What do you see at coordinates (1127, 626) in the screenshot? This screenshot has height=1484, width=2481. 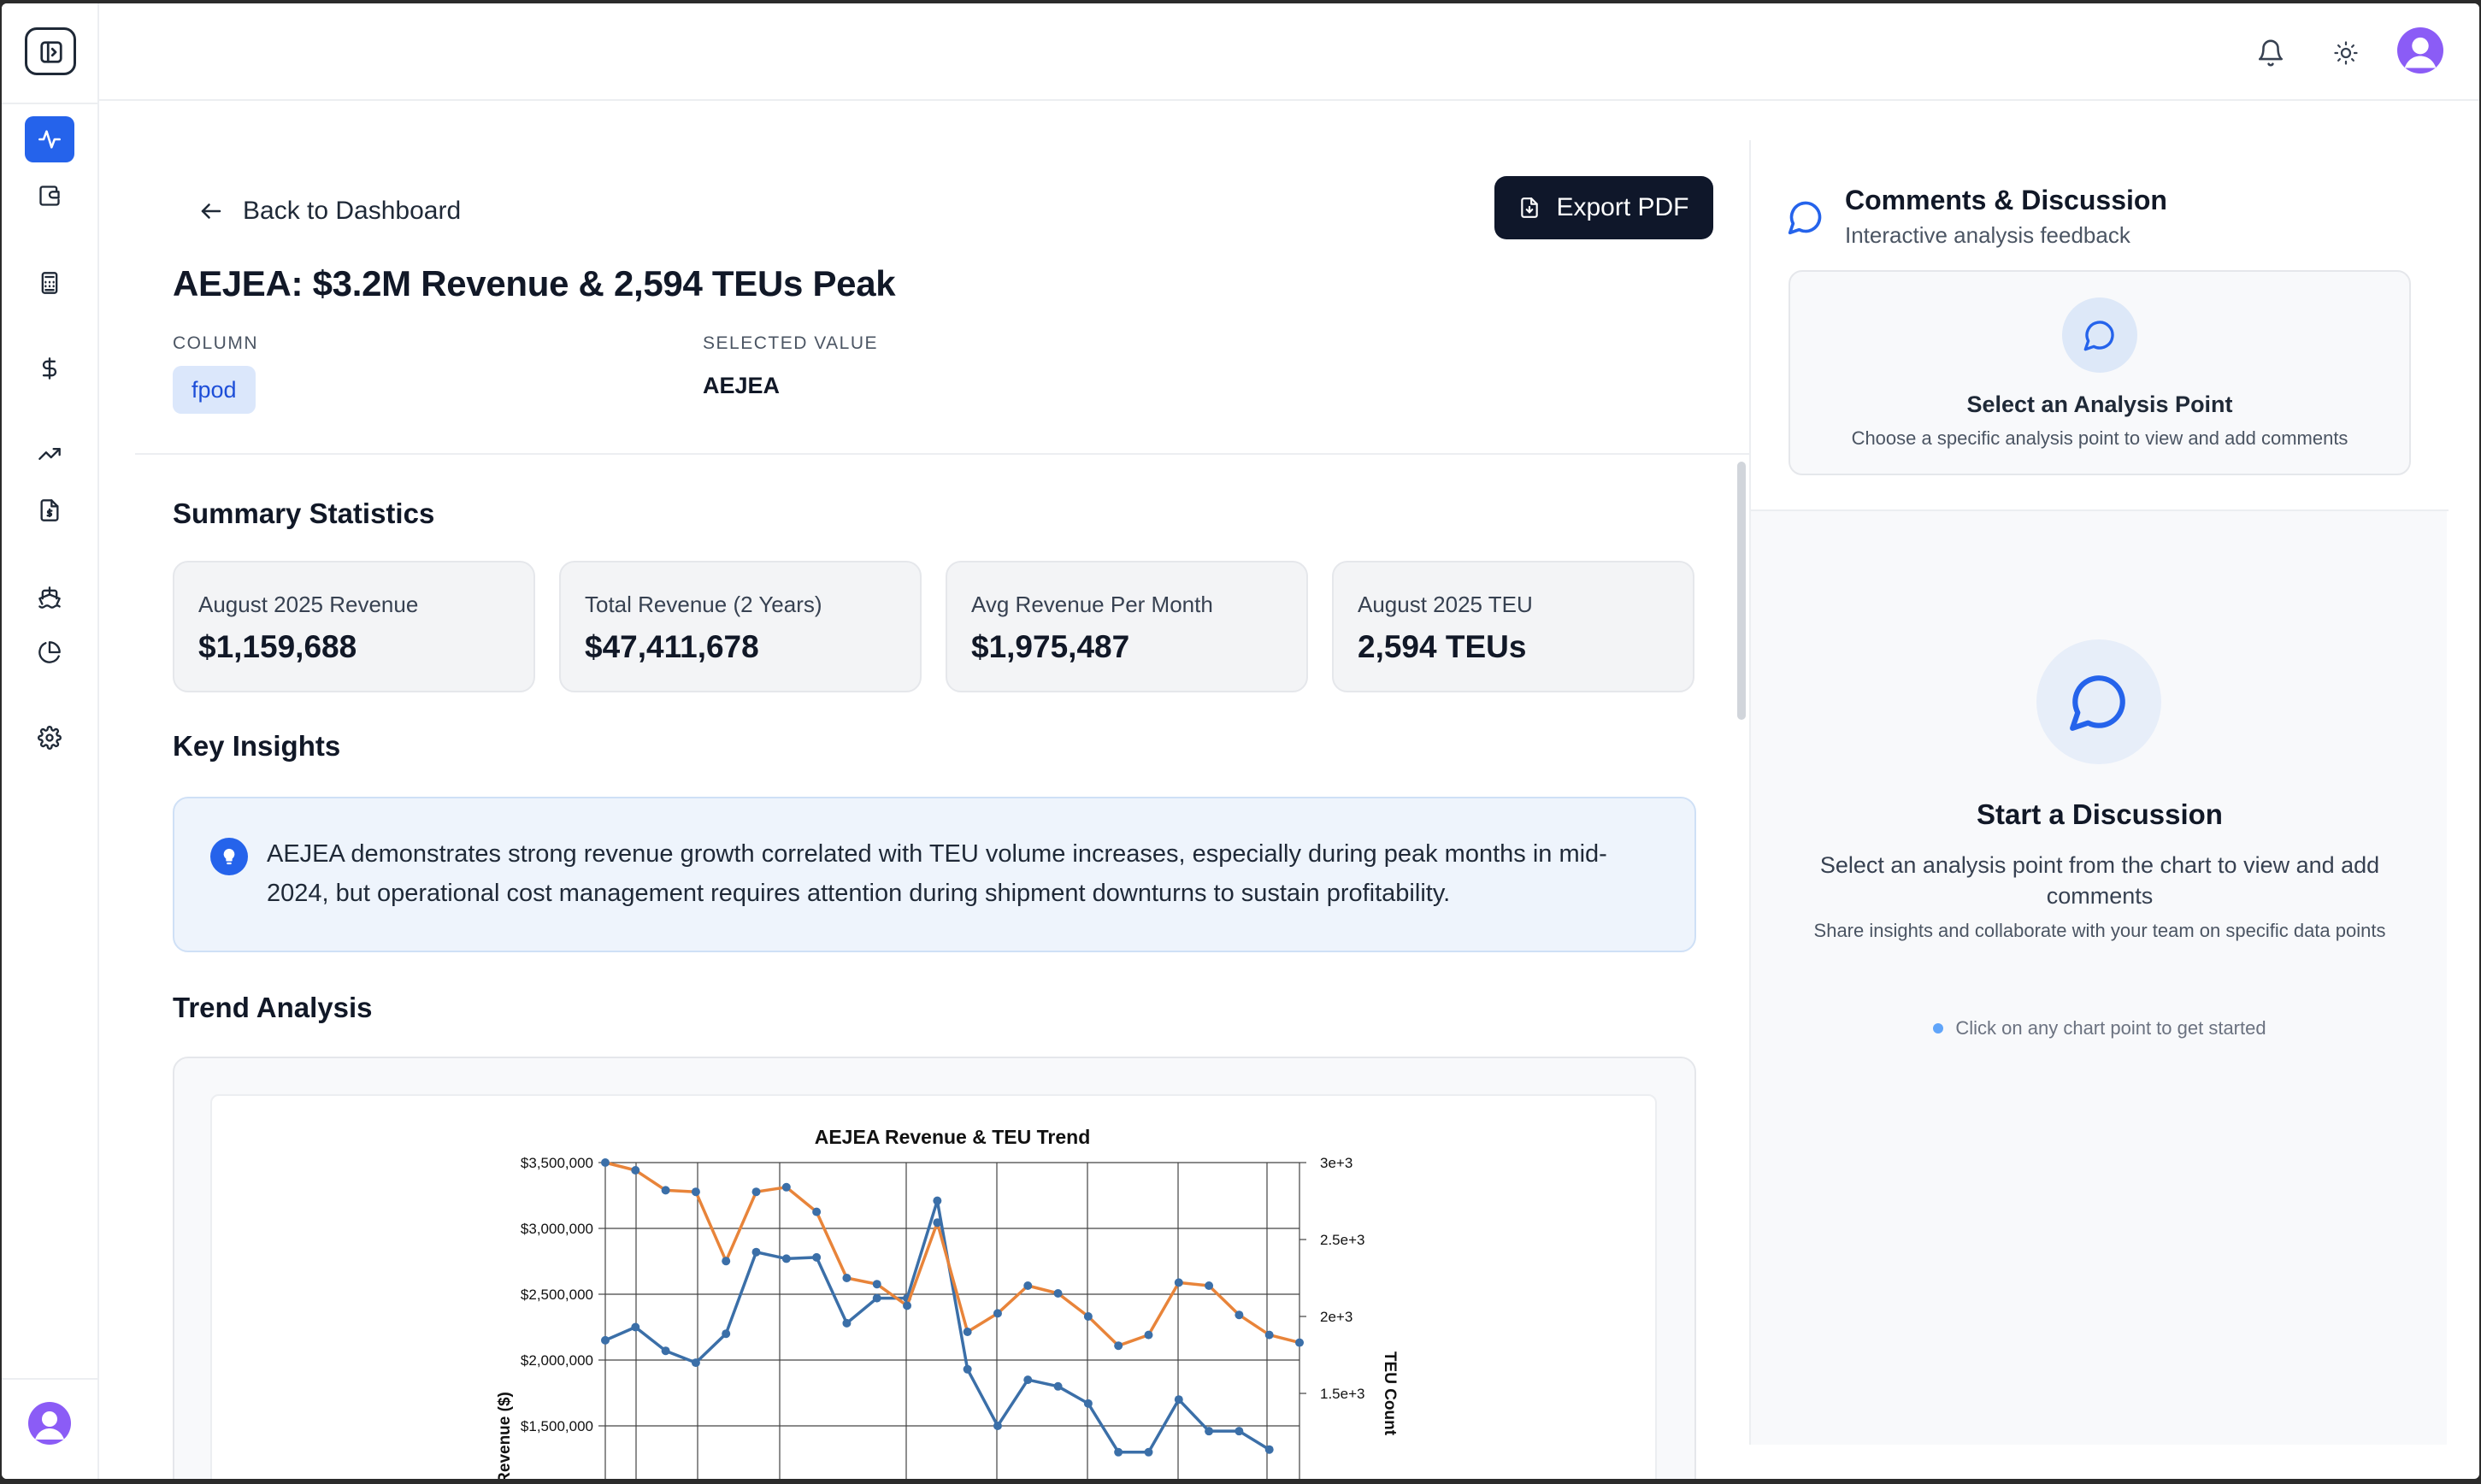 I see `stat-card: Avg Revenue Per Month $1,975,487` at bounding box center [1127, 626].